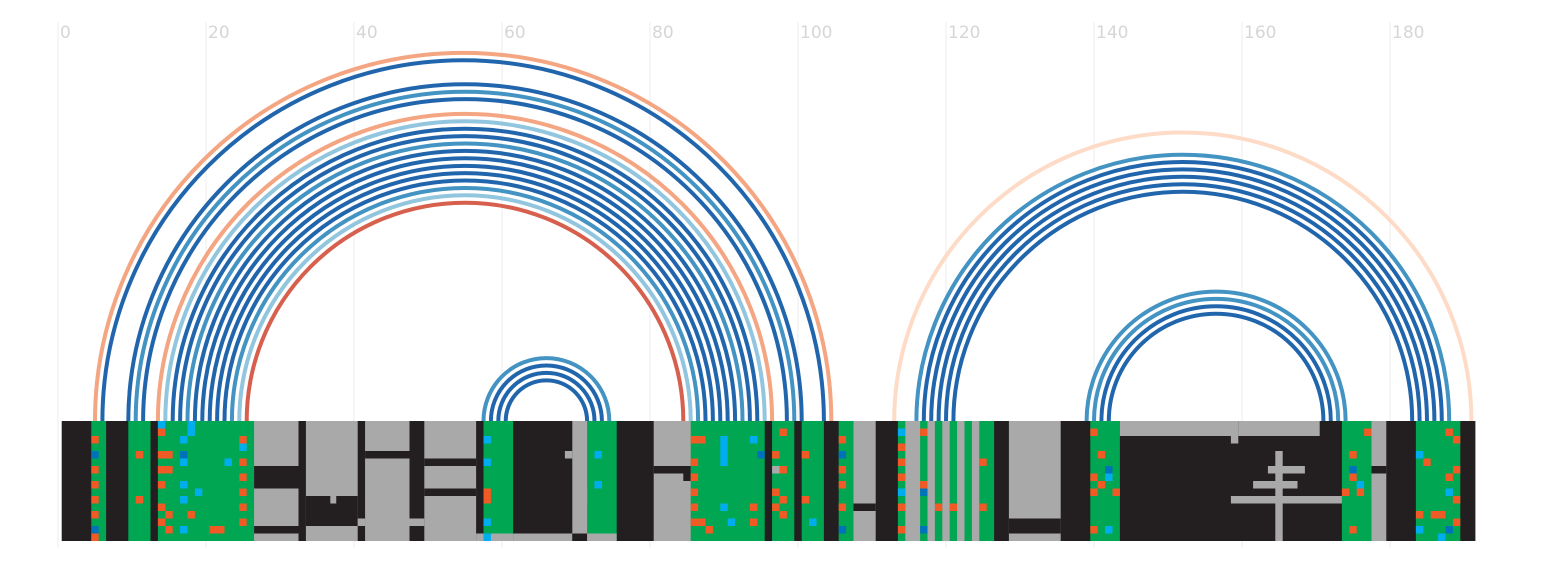 This screenshot has height=570, width=1544. I want to click on x-tick-label: 60, so click(515, 33).